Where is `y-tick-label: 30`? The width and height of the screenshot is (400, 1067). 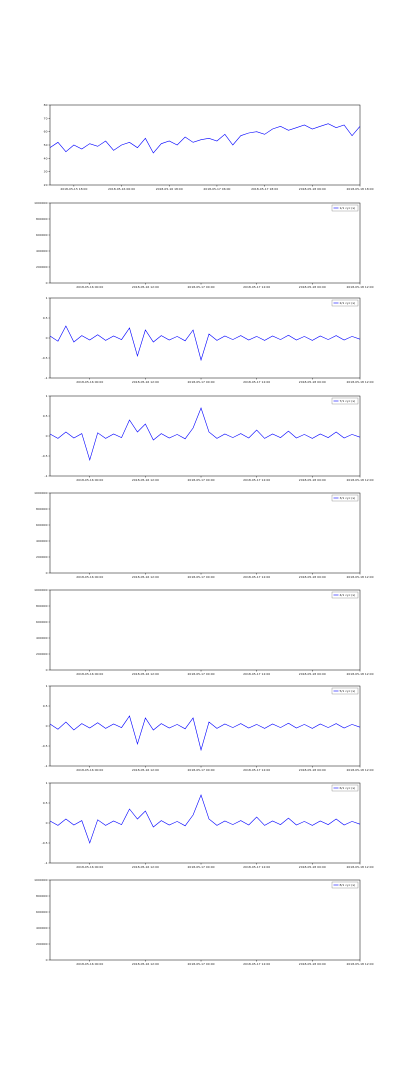 y-tick-label: 30 is located at coordinates (46, 172).